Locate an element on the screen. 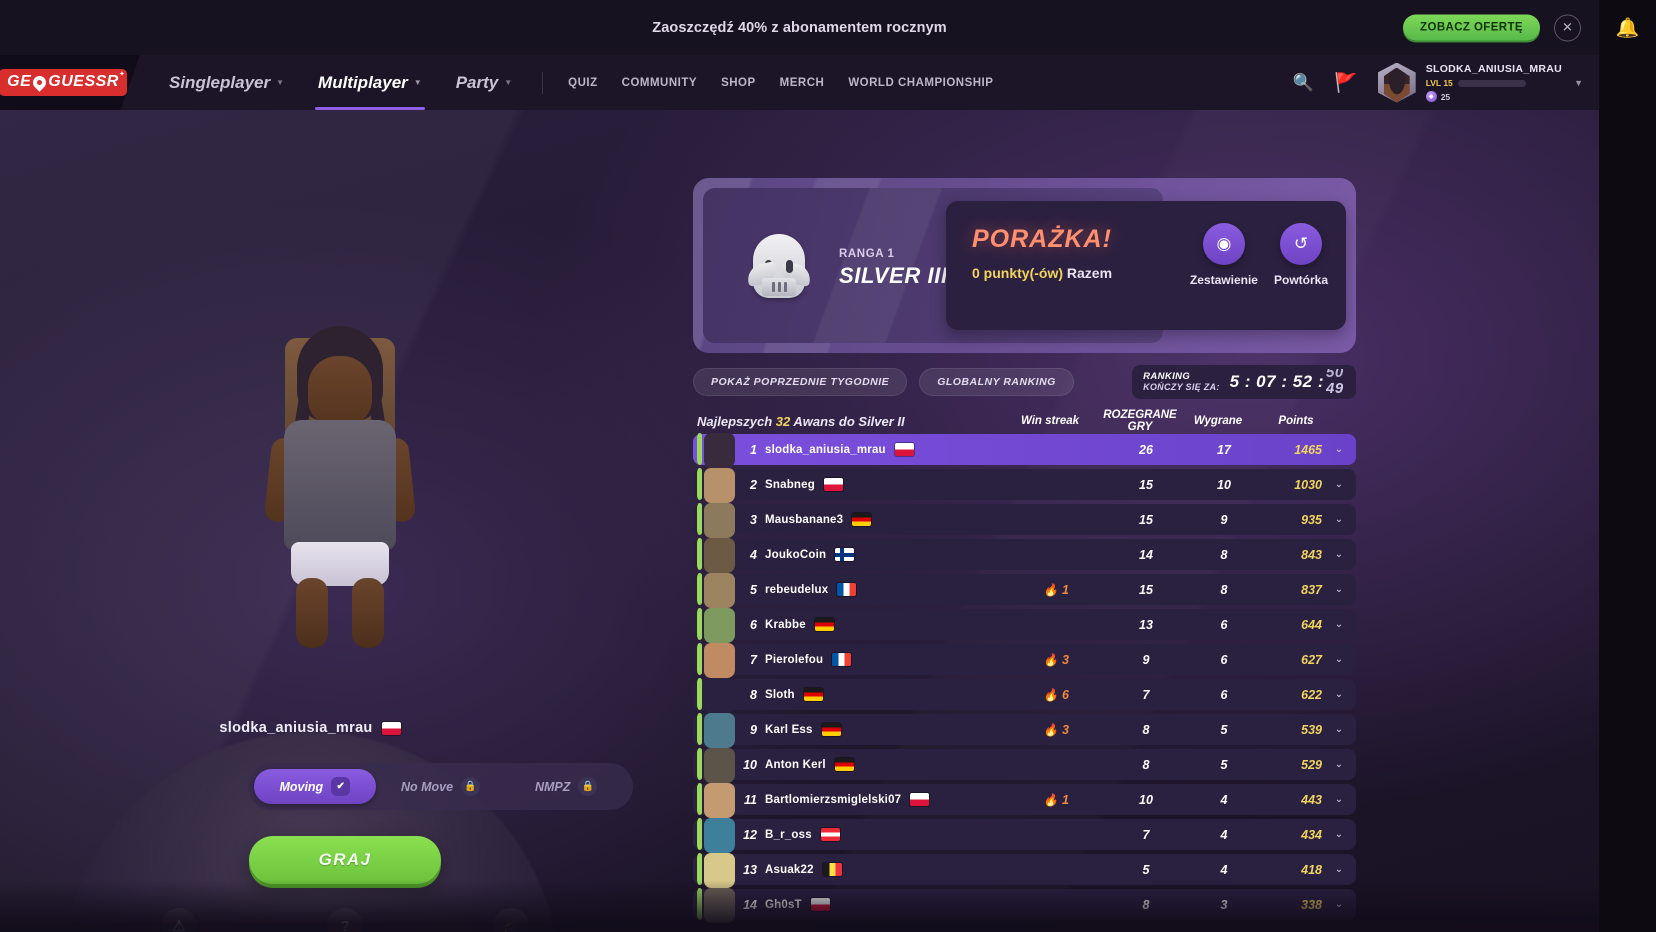 This screenshot has width=1656, height=932. table-row: 4 JoukoCoin 14 8 843 ⌄ is located at coordinates (1024, 555).